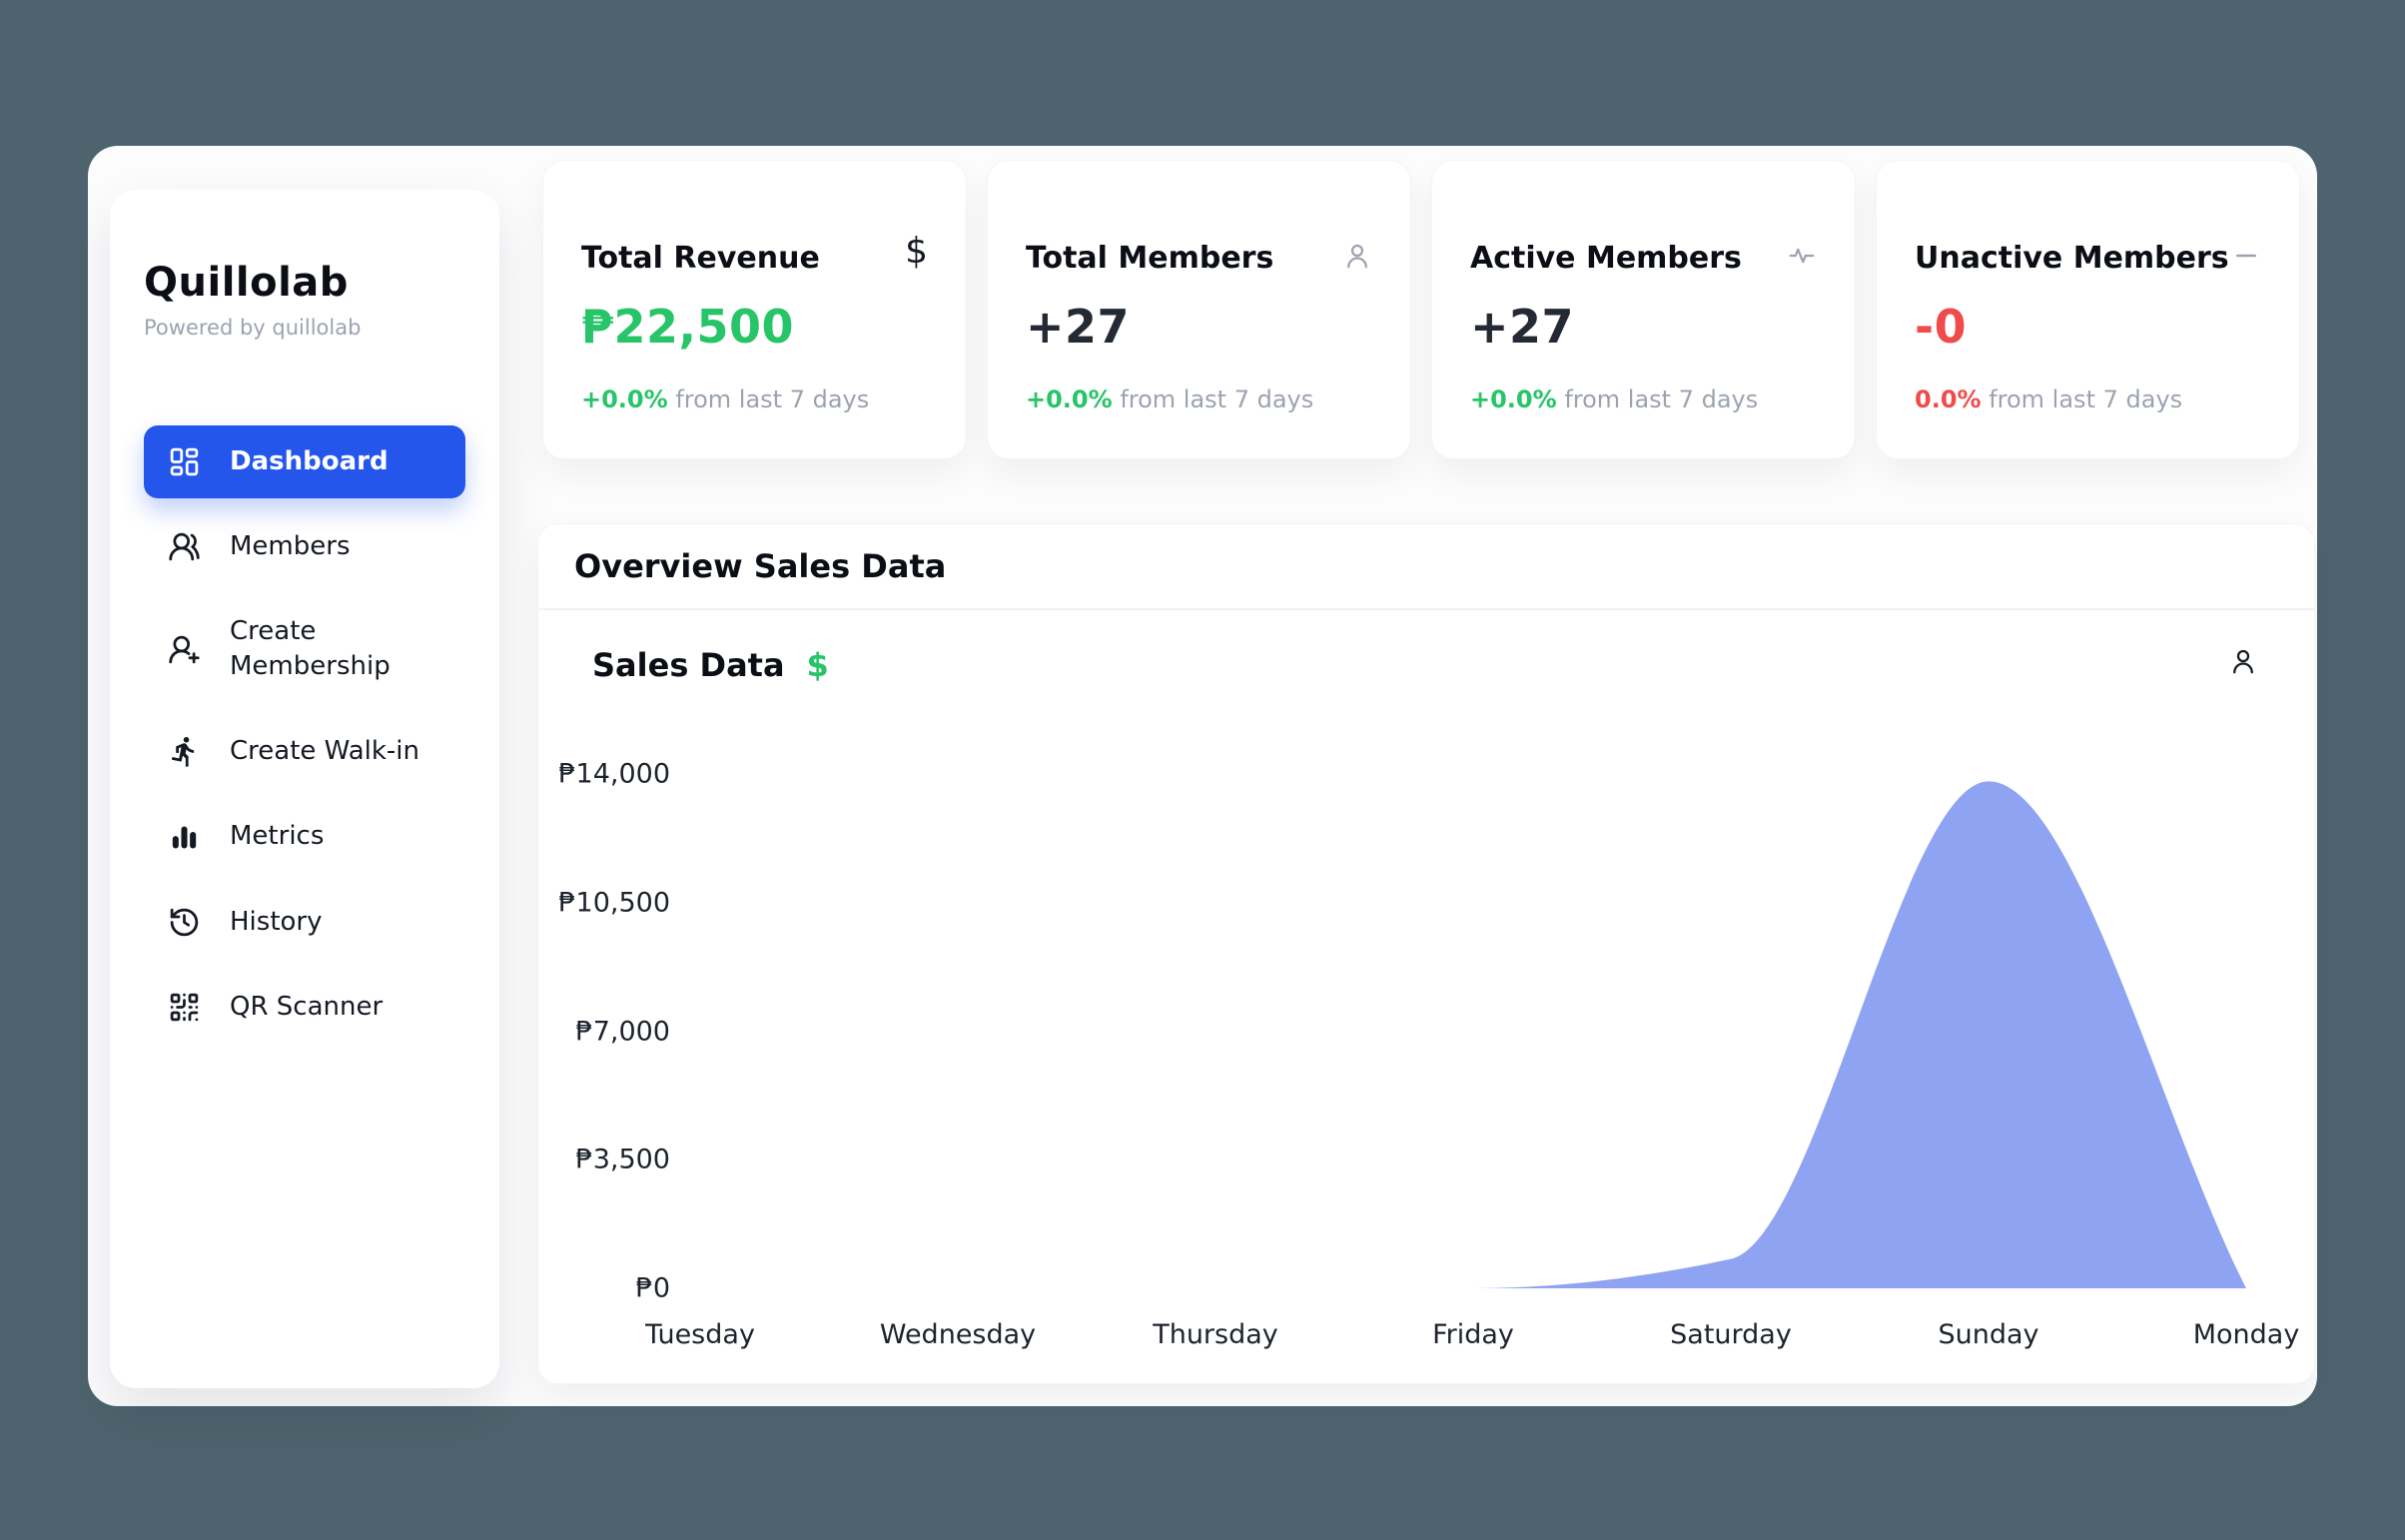  What do you see at coordinates (1473, 1334) in the screenshot?
I see `x-tick-label: Friday` at bounding box center [1473, 1334].